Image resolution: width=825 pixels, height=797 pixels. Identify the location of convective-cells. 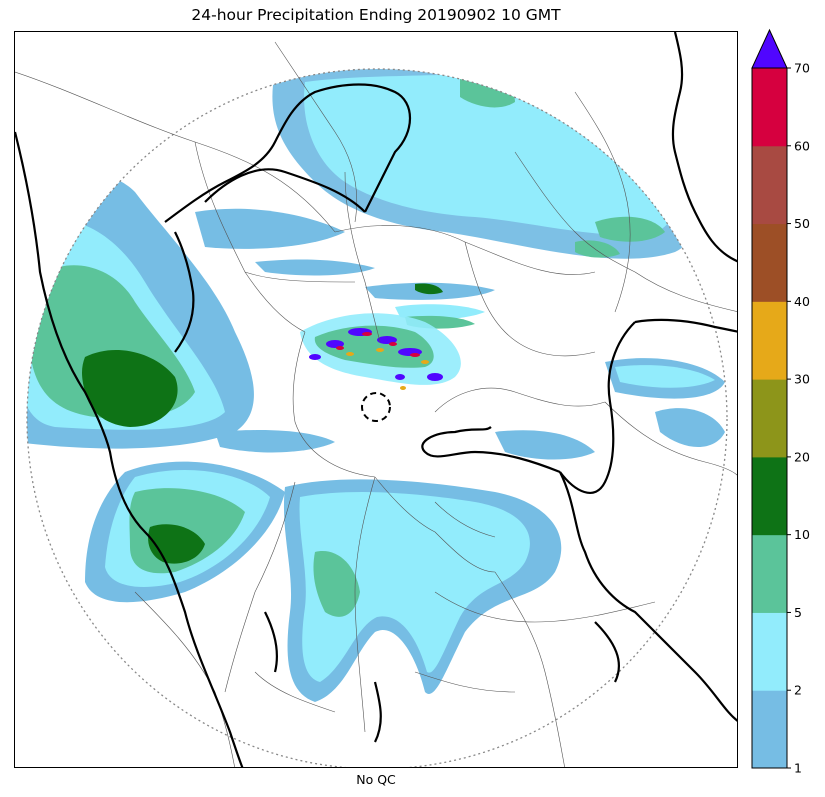
(380, 351).